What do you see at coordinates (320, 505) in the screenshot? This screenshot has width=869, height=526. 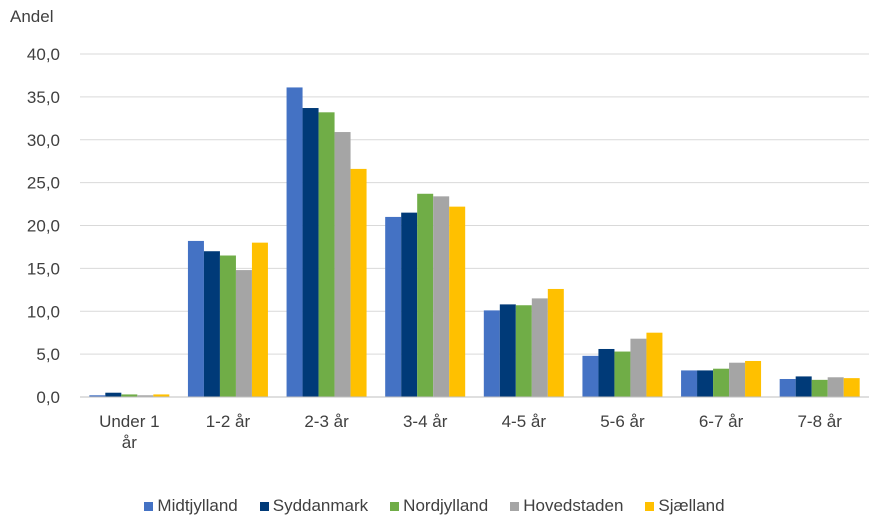 I see `legend-label: Syddanmark` at bounding box center [320, 505].